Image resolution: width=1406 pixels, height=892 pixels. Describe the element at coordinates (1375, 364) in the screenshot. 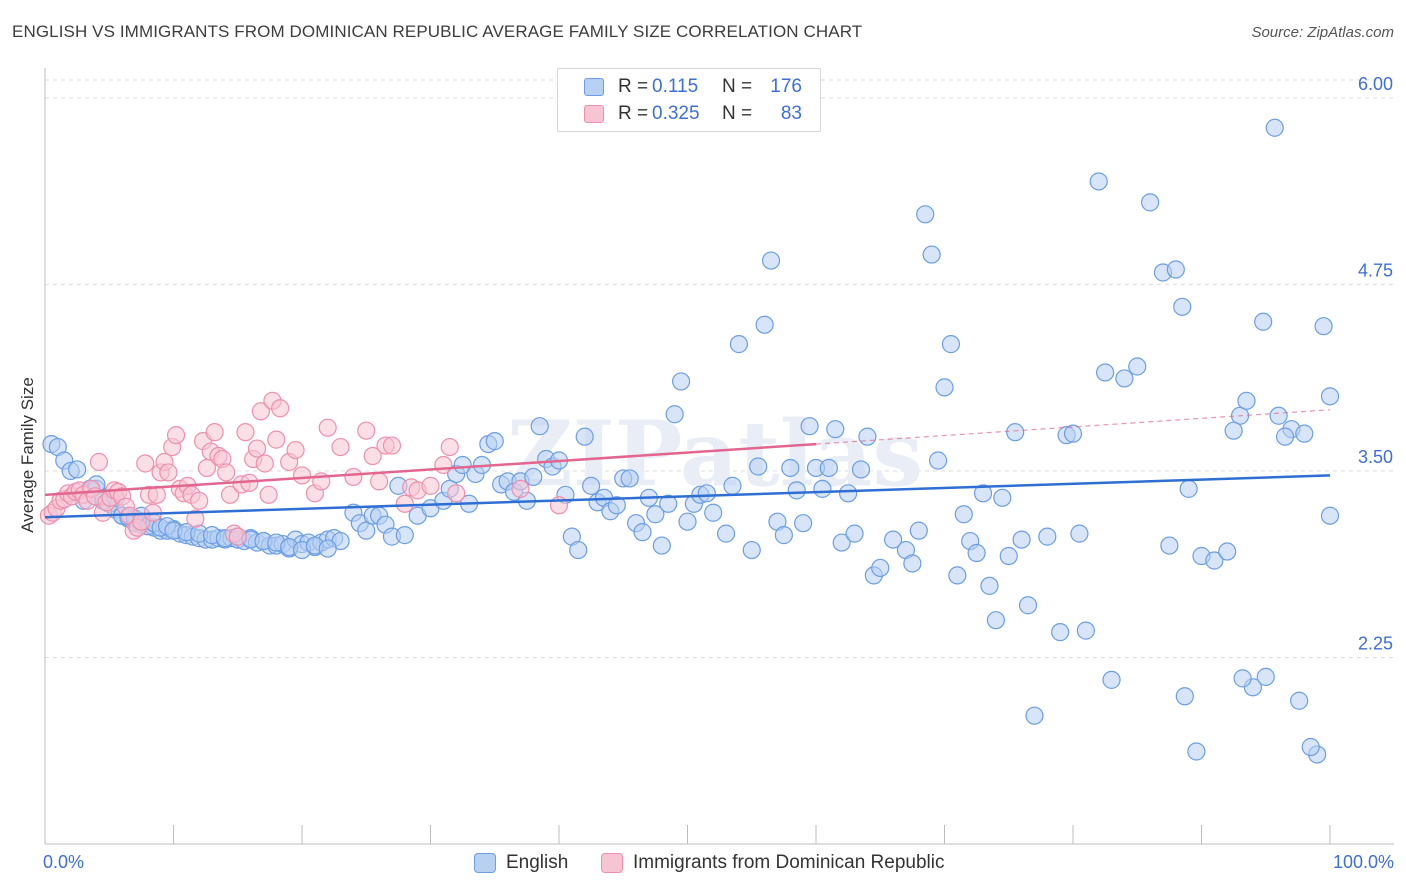

I see `y-tick-labels: 2.25 3.50 4.75 6.00` at that location.